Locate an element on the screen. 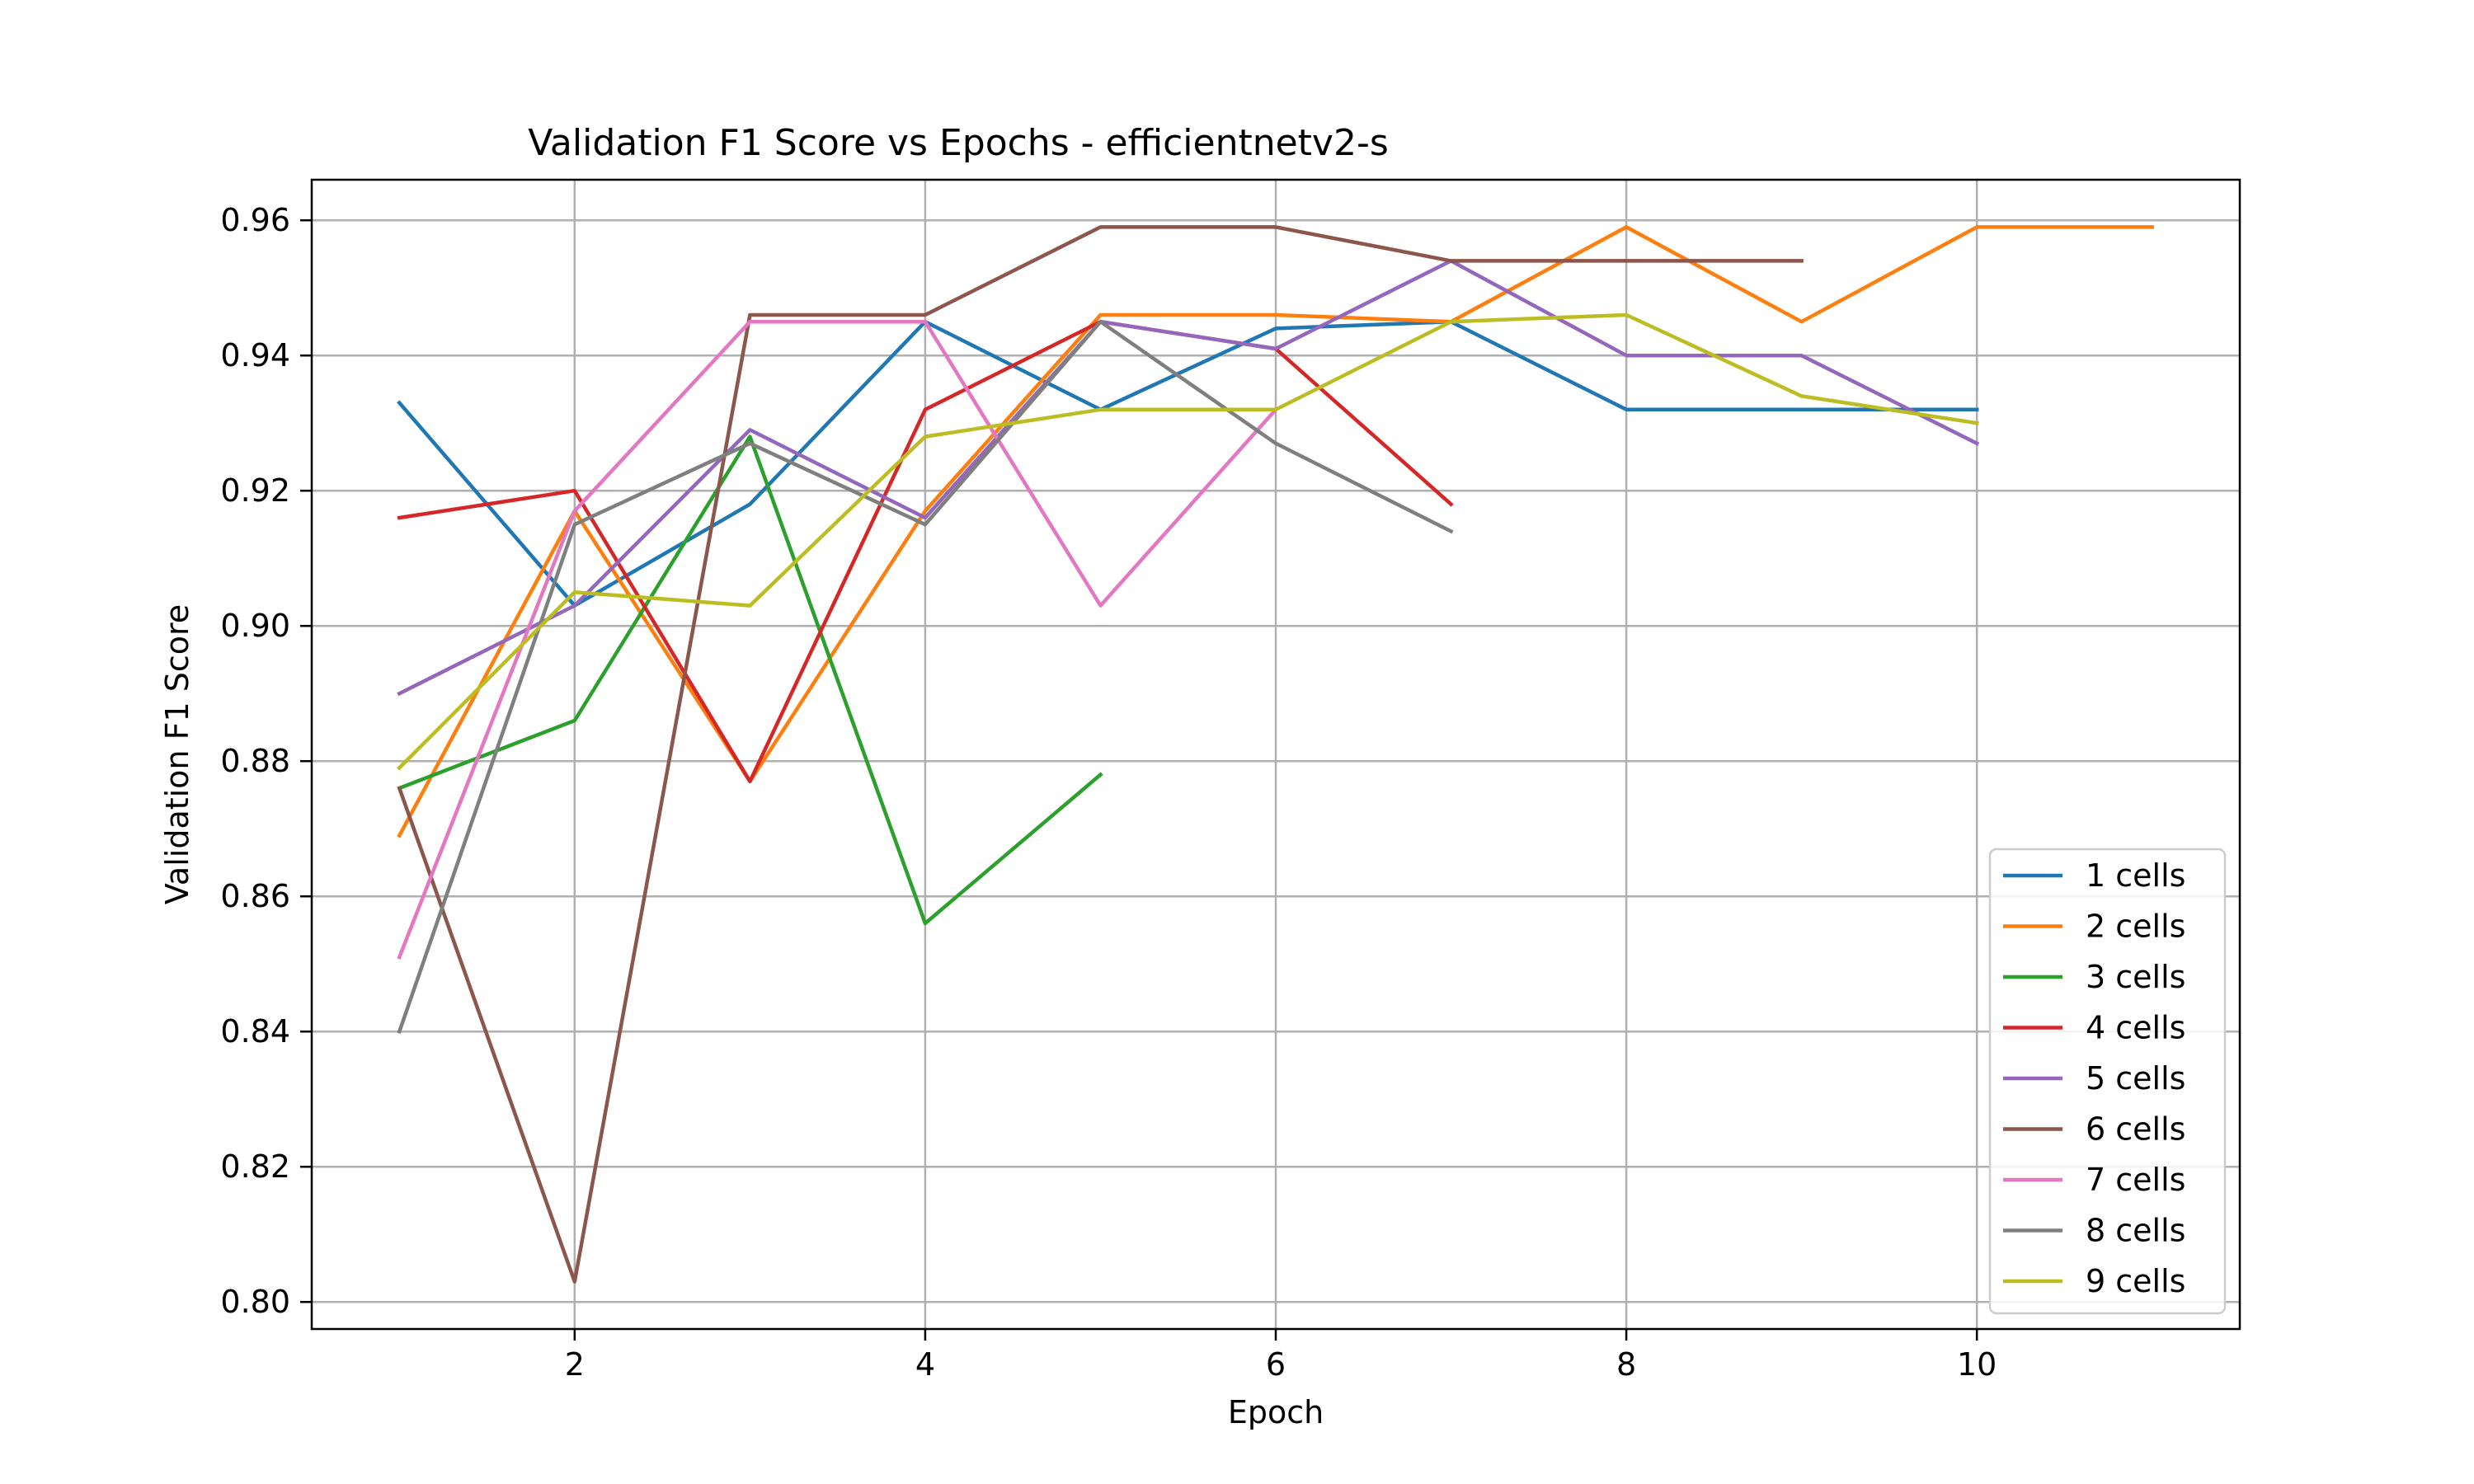 The image size is (2474, 1484). y-tick-label: 0.90 is located at coordinates (255, 626).